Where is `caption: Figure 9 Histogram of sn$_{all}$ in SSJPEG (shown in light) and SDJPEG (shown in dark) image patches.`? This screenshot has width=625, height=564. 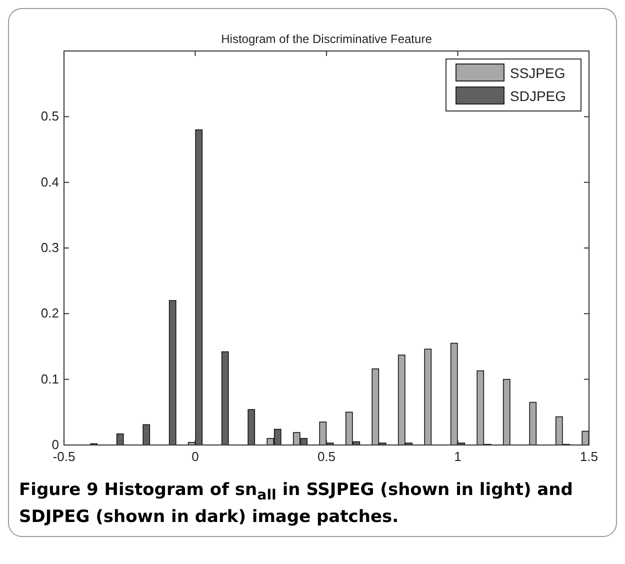
caption: Figure 9 Histogram of sn$_{all}$ in SSJPEG (shown in light) and SDJPEG (shown in dark) image patches. is located at coordinates (296, 503).